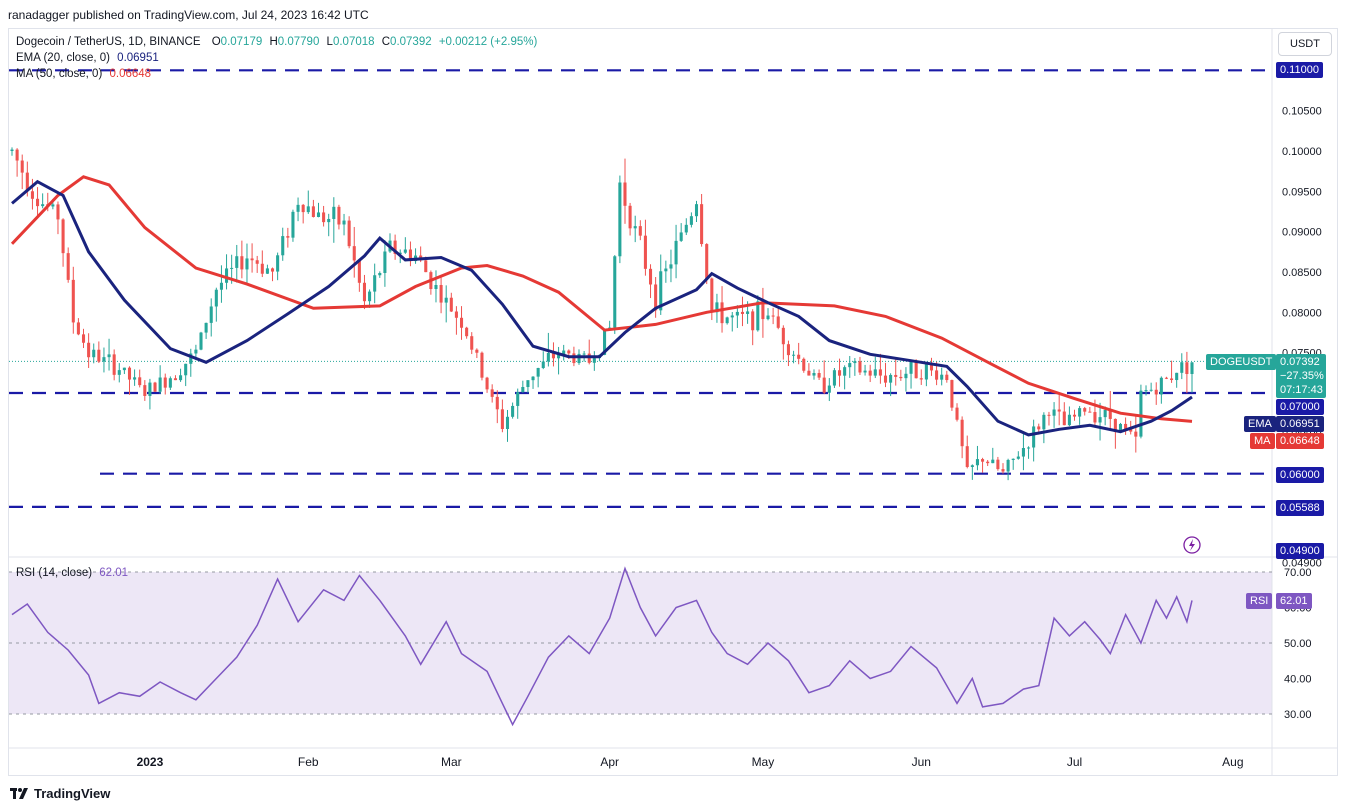 Image resolution: width=1348 pixels, height=812 pixels. I want to click on rsi-tick-label: 40.00, so click(1298, 680).